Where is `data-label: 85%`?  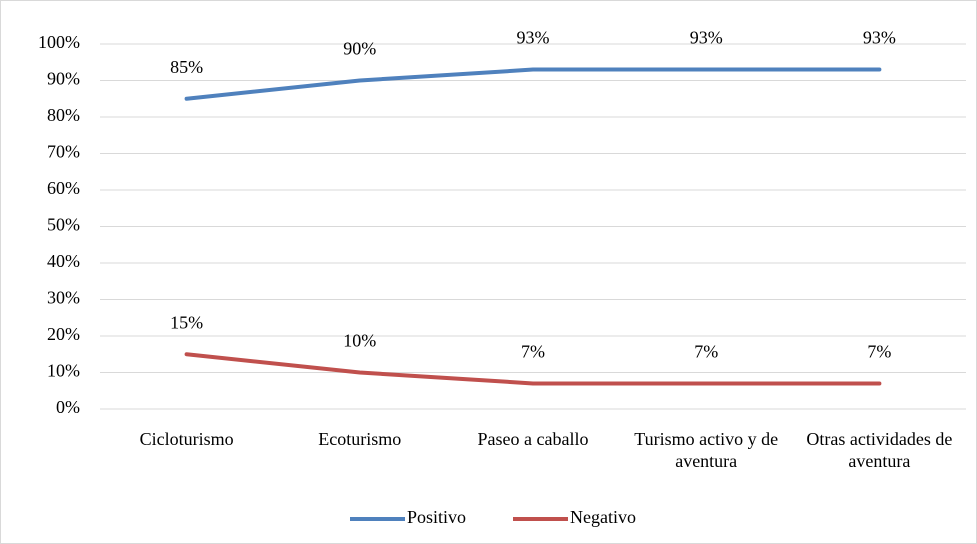
data-label: 85% is located at coordinates (186, 67).